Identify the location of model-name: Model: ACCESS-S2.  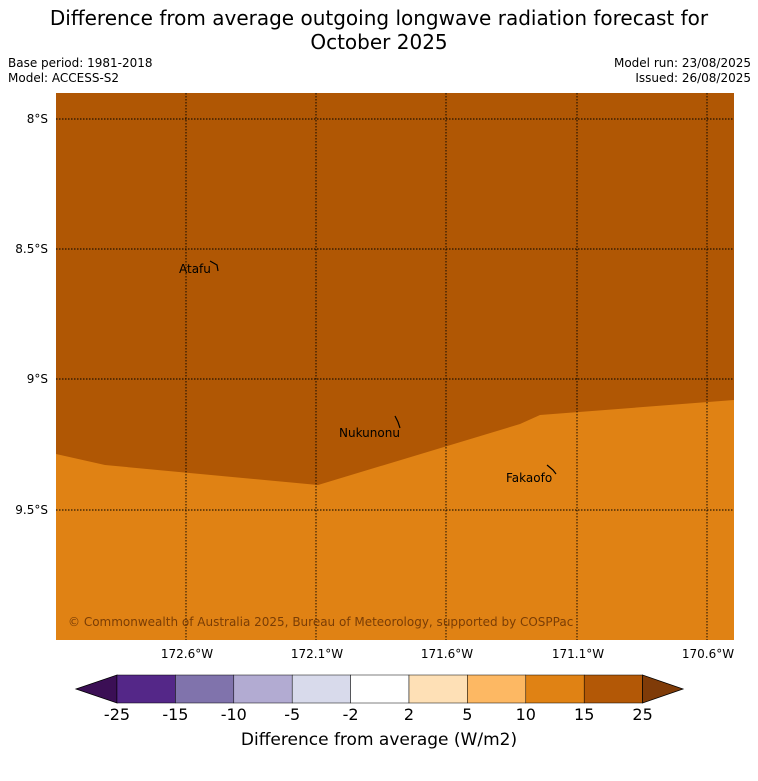
(64, 78).